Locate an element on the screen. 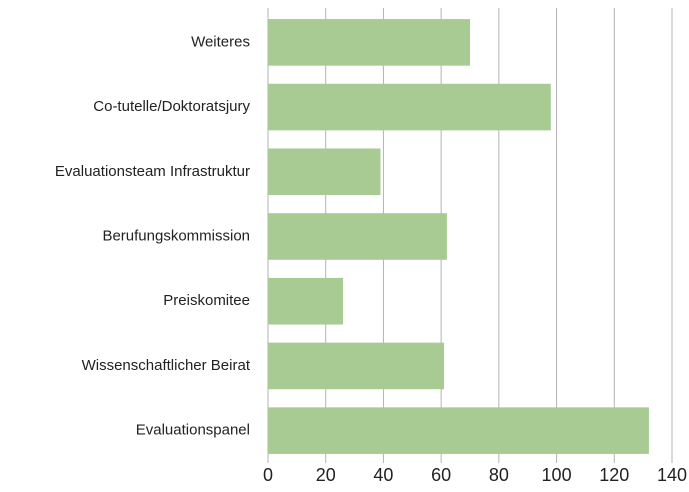  x-tick-label: 100 is located at coordinates (557, 475).